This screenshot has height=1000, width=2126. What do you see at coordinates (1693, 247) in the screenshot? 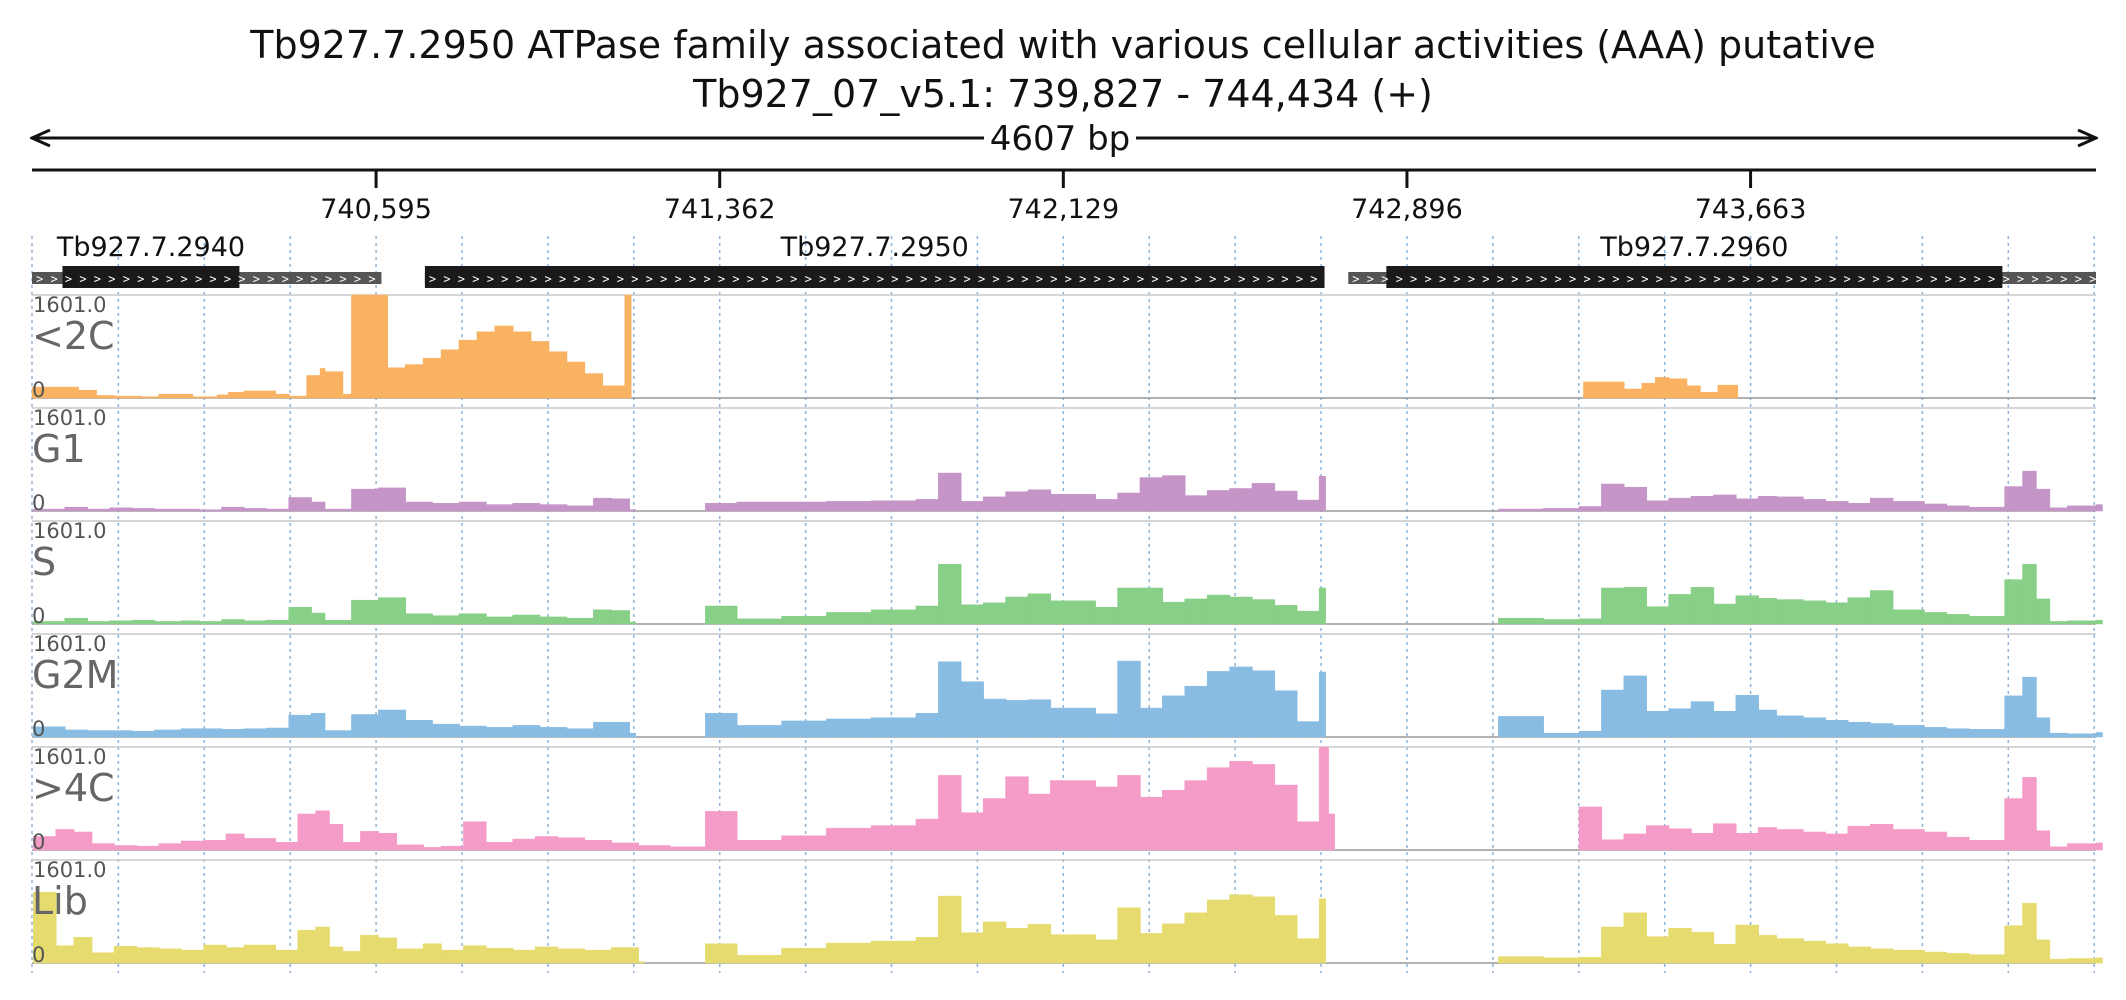
I see `gene-label: Tb927.7.2960` at bounding box center [1693, 247].